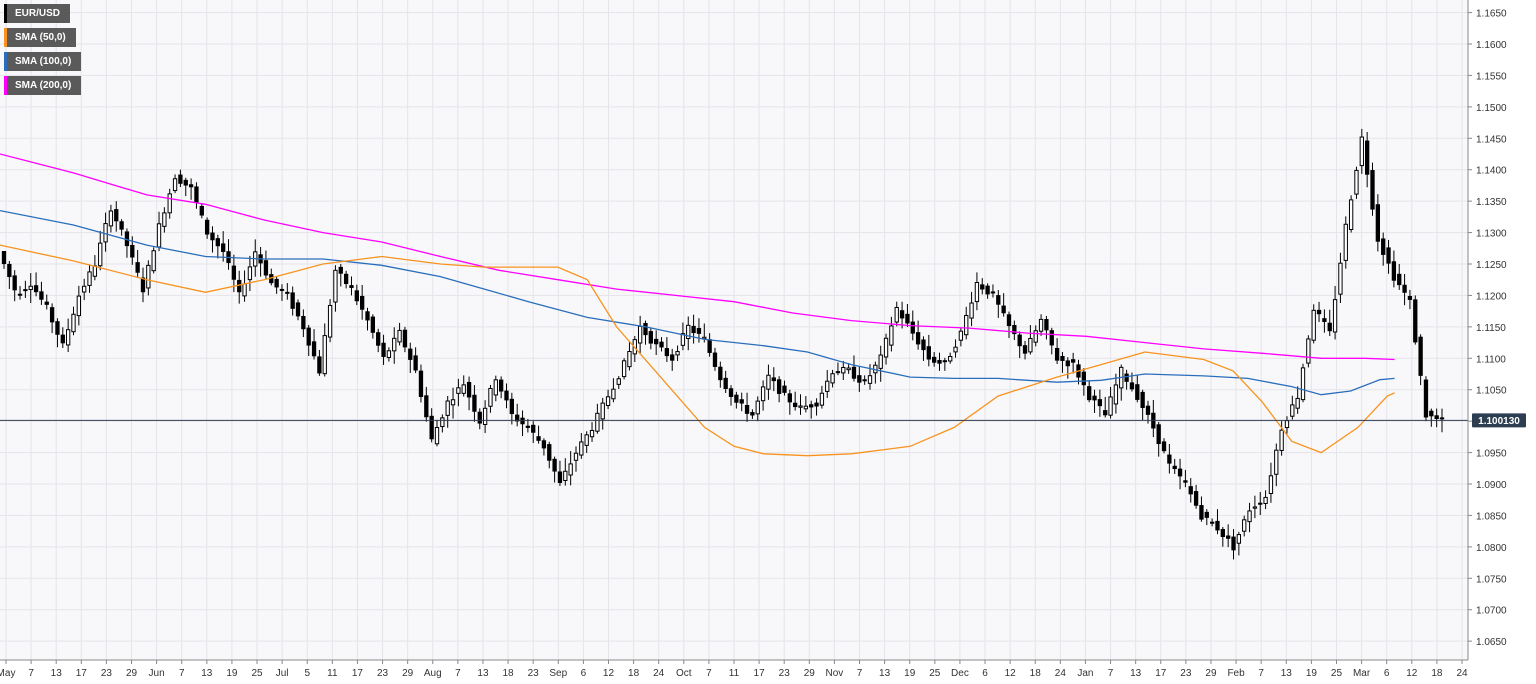  What do you see at coordinates (408, 673) in the screenshot?
I see `x-tick-label: 29` at bounding box center [408, 673].